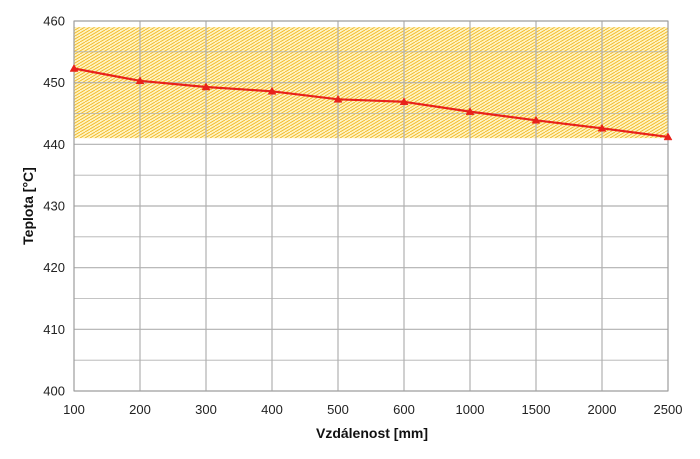  What do you see at coordinates (54, 206) in the screenshot?
I see `y-tick-label: 430` at bounding box center [54, 206].